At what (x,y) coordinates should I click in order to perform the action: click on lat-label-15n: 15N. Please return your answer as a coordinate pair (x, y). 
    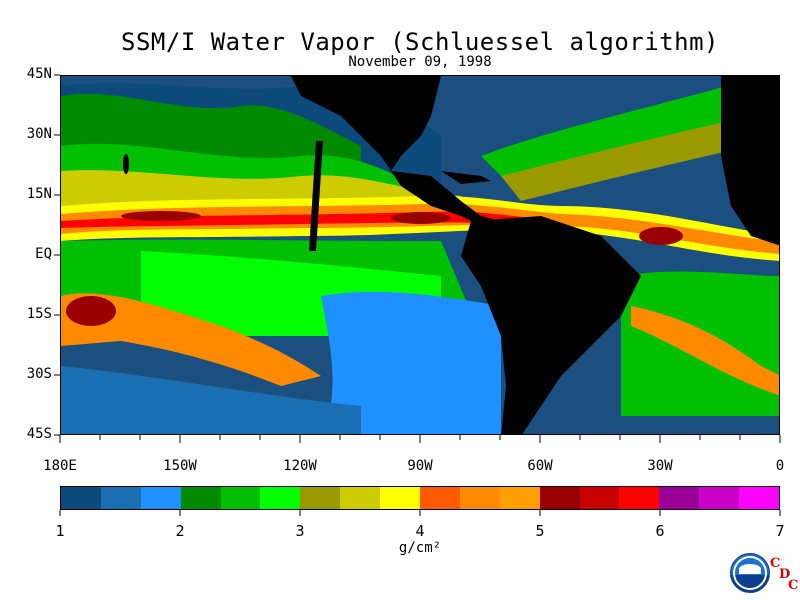
    Looking at the image, I should click on (39, 194).